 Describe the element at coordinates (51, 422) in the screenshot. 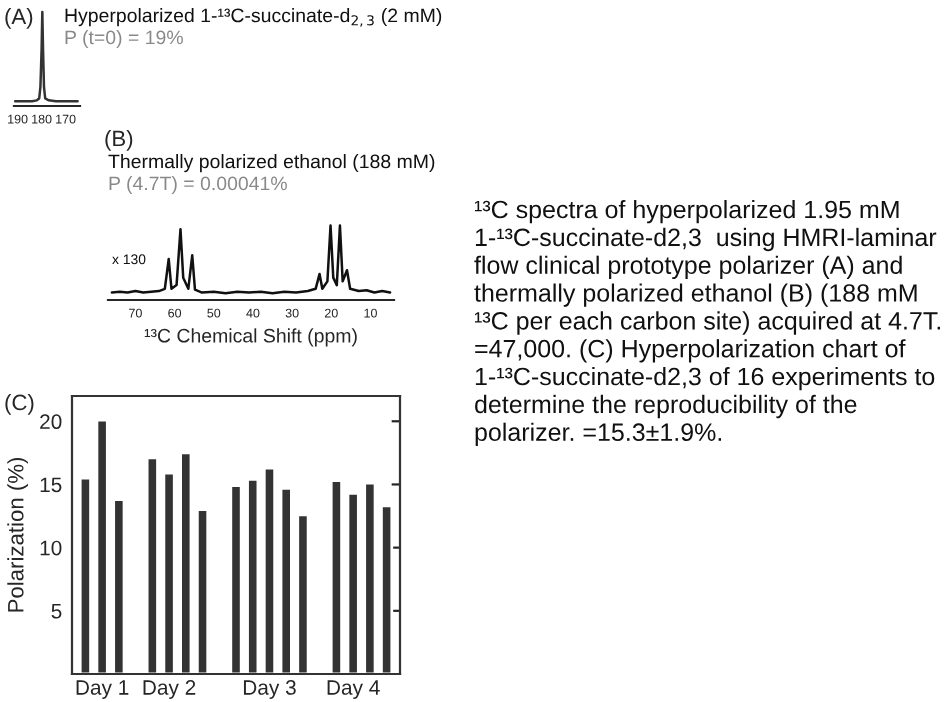

I see `y-tick-label: 20` at that location.